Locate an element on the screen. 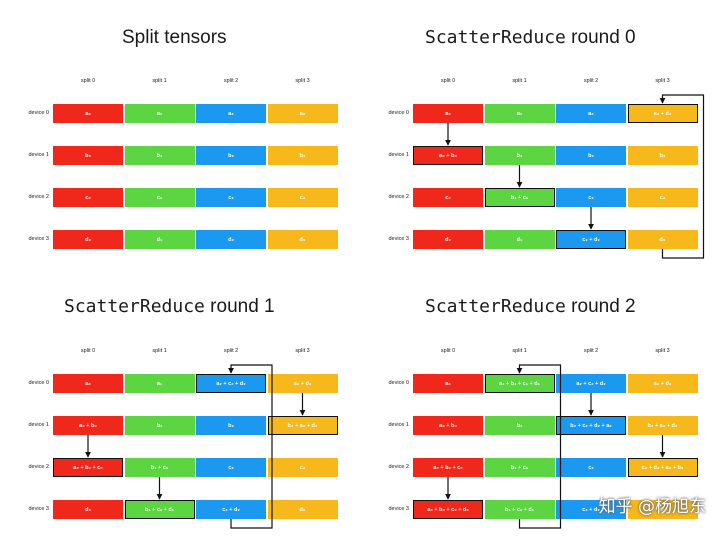  reduced-chunk-cell: c₃ + d₃ + a₃ + b₃ is located at coordinates (662, 467).